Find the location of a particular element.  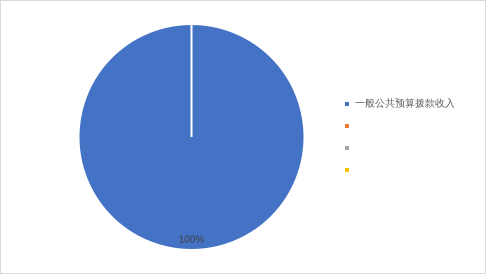

legend-label: 一般公共预算拨款收入 is located at coordinates (405, 104).